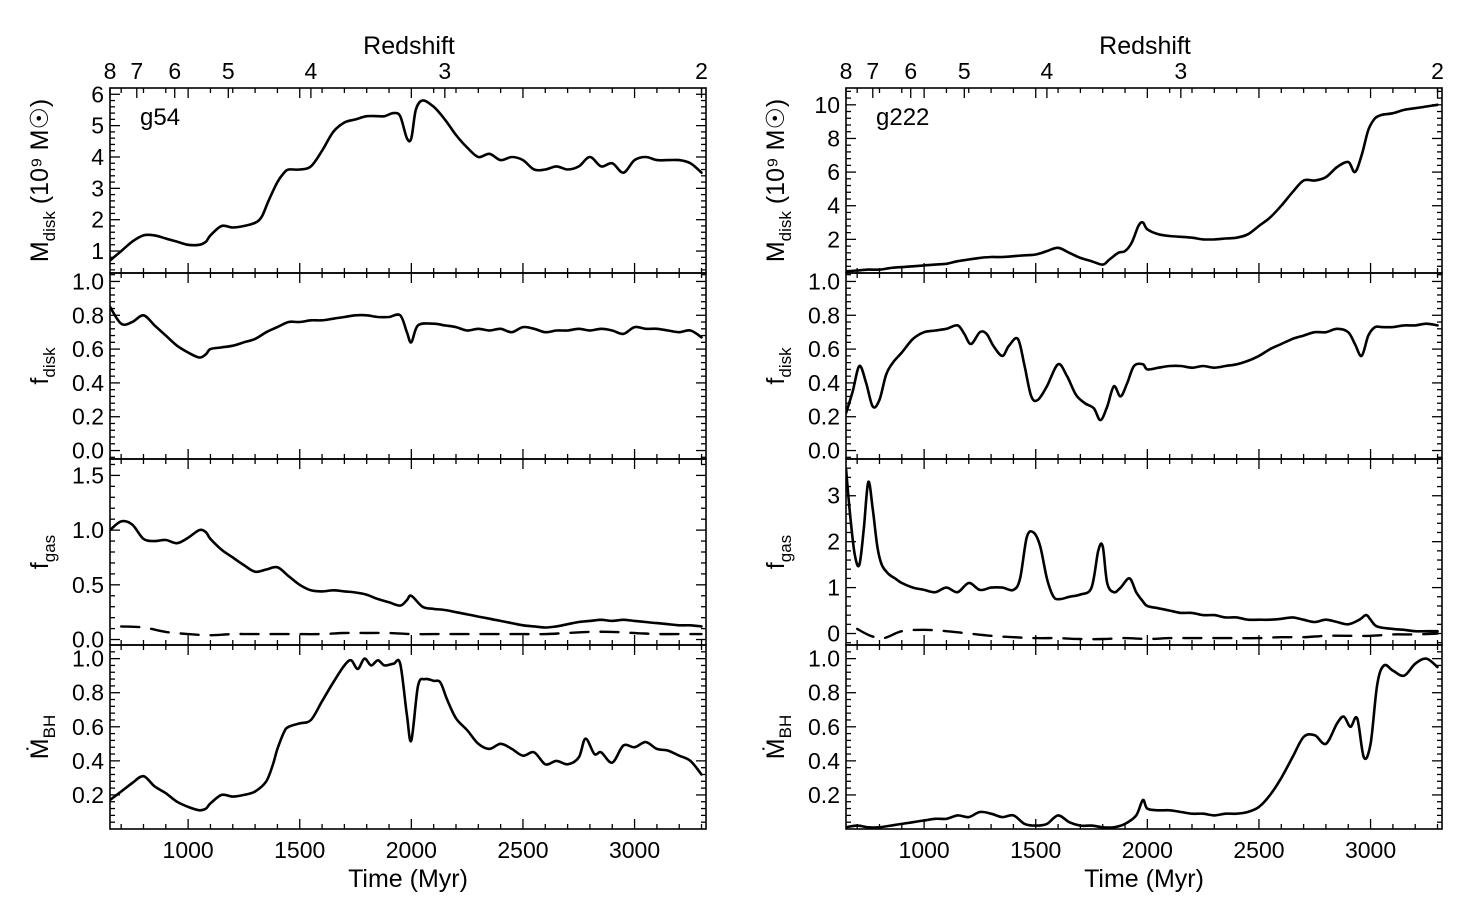 Image resolution: width=1483 pixels, height=914 pixels. Describe the element at coordinates (833, 634) in the screenshot. I see `y-tick-label: 0` at that location.